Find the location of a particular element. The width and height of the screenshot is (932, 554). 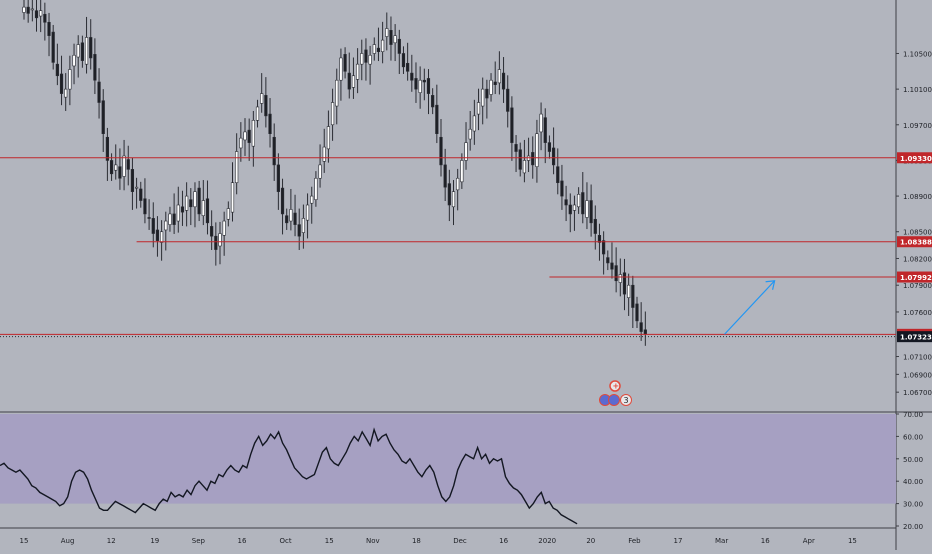

arrow-shaft is located at coordinates (750, 307).